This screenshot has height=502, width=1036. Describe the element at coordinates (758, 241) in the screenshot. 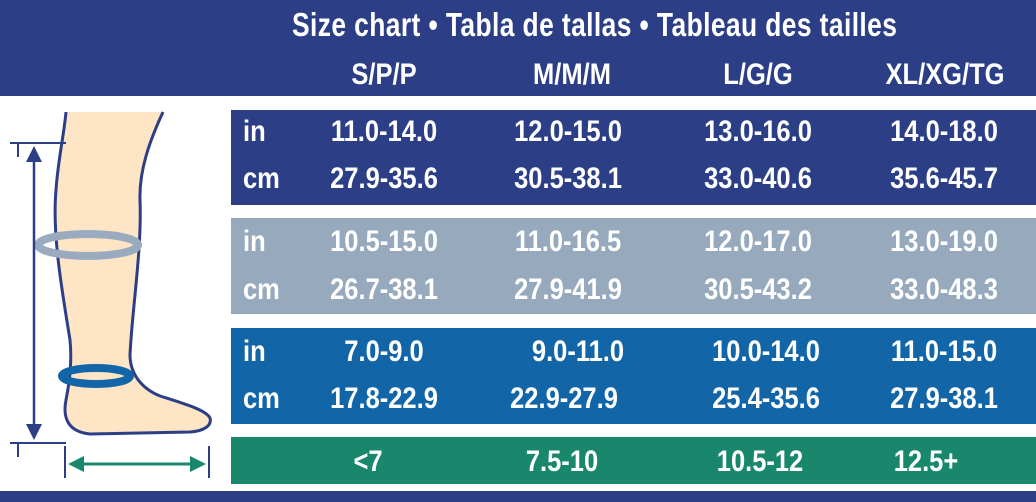

I see `band2-in-l: 12.0-17.0` at that location.